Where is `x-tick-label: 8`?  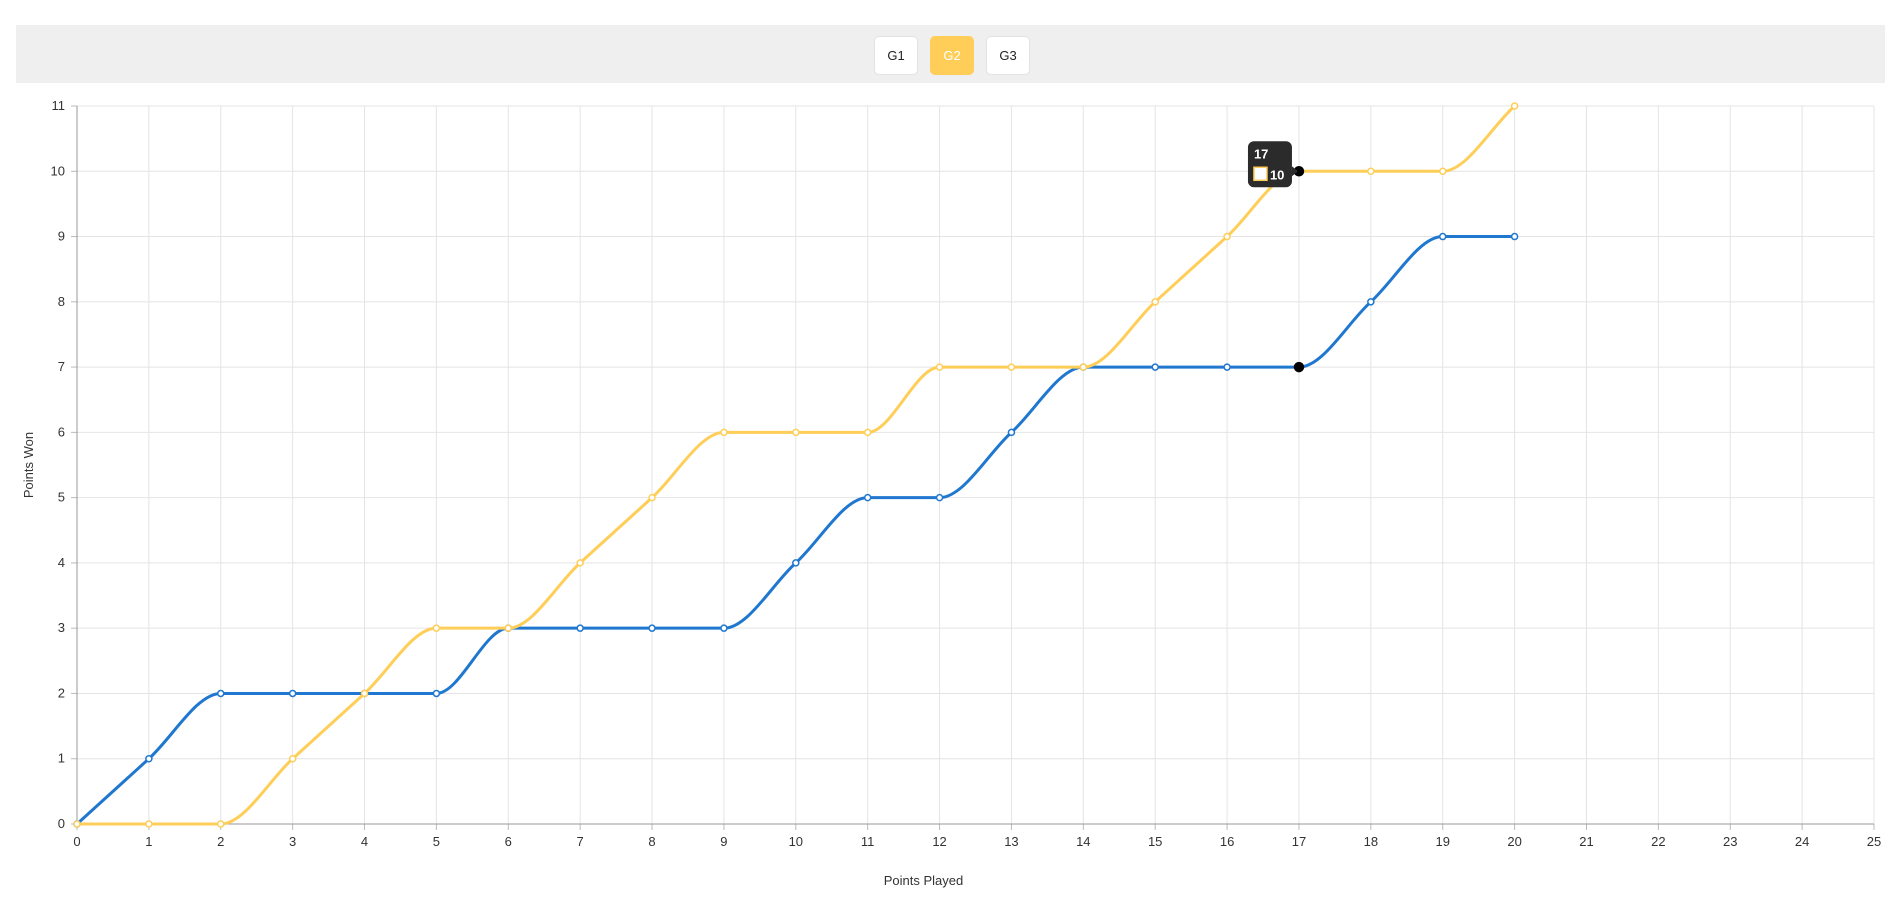
x-tick-label: 8 is located at coordinates (651, 841).